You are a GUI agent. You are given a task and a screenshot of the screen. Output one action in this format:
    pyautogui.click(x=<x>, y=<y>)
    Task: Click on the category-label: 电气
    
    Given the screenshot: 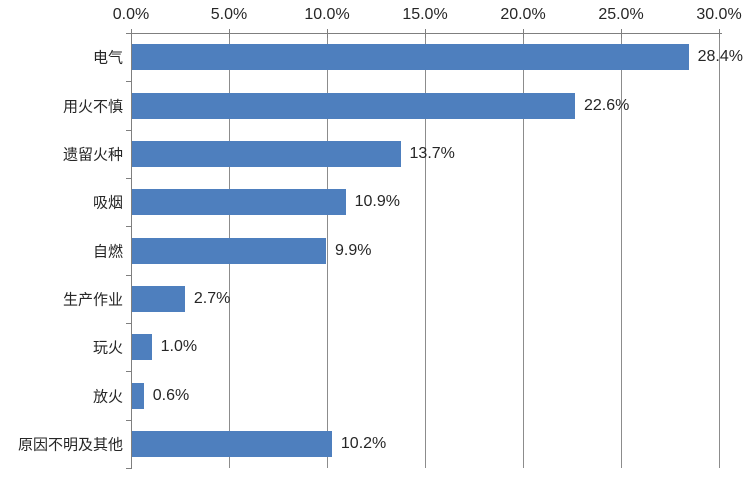 What is the action you would take?
    pyautogui.click(x=107, y=58)
    